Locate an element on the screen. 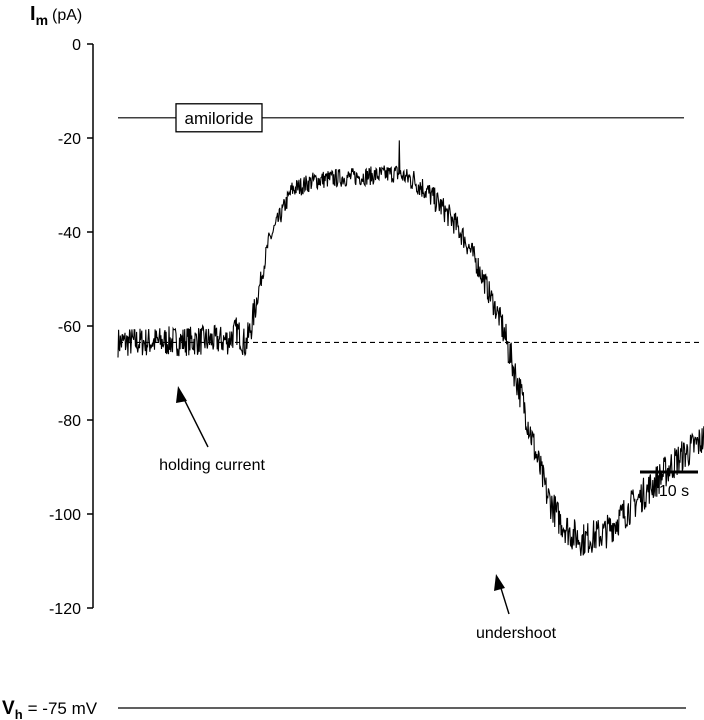  undershoot-label: undershoot is located at coordinates (516, 633).